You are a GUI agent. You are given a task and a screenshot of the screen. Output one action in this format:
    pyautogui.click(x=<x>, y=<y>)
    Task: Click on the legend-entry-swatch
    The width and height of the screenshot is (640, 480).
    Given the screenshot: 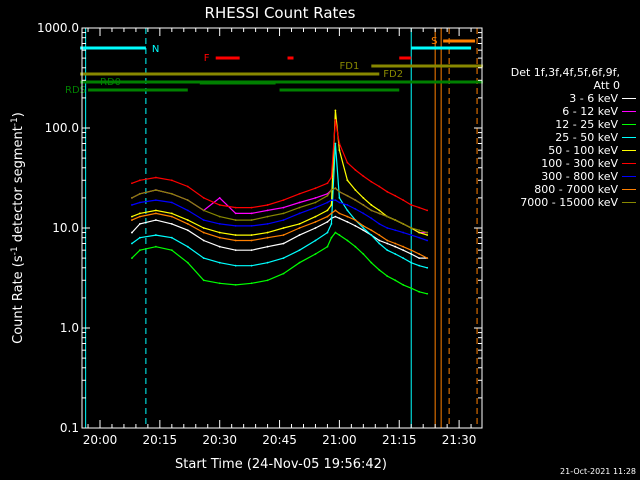 What is the action you would take?
    pyautogui.click(x=629, y=124)
    